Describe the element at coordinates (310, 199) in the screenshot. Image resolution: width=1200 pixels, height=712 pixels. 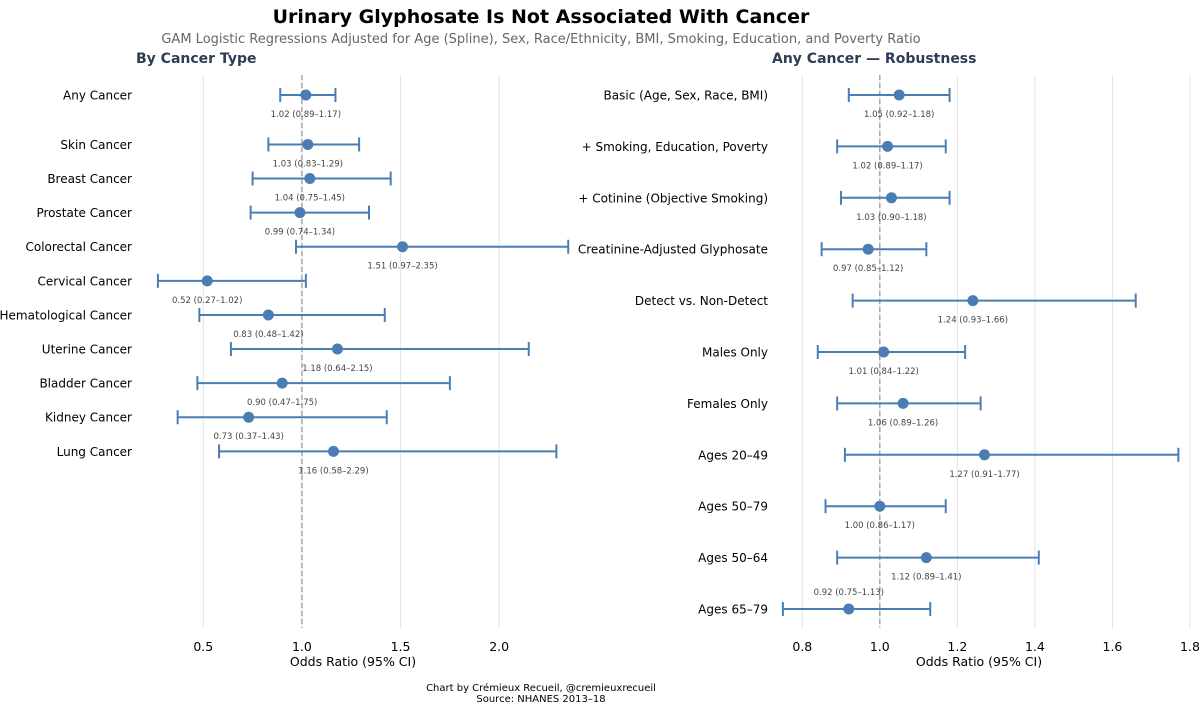
I see `data-label: 1.04 (0.75–1.45)` at that location.